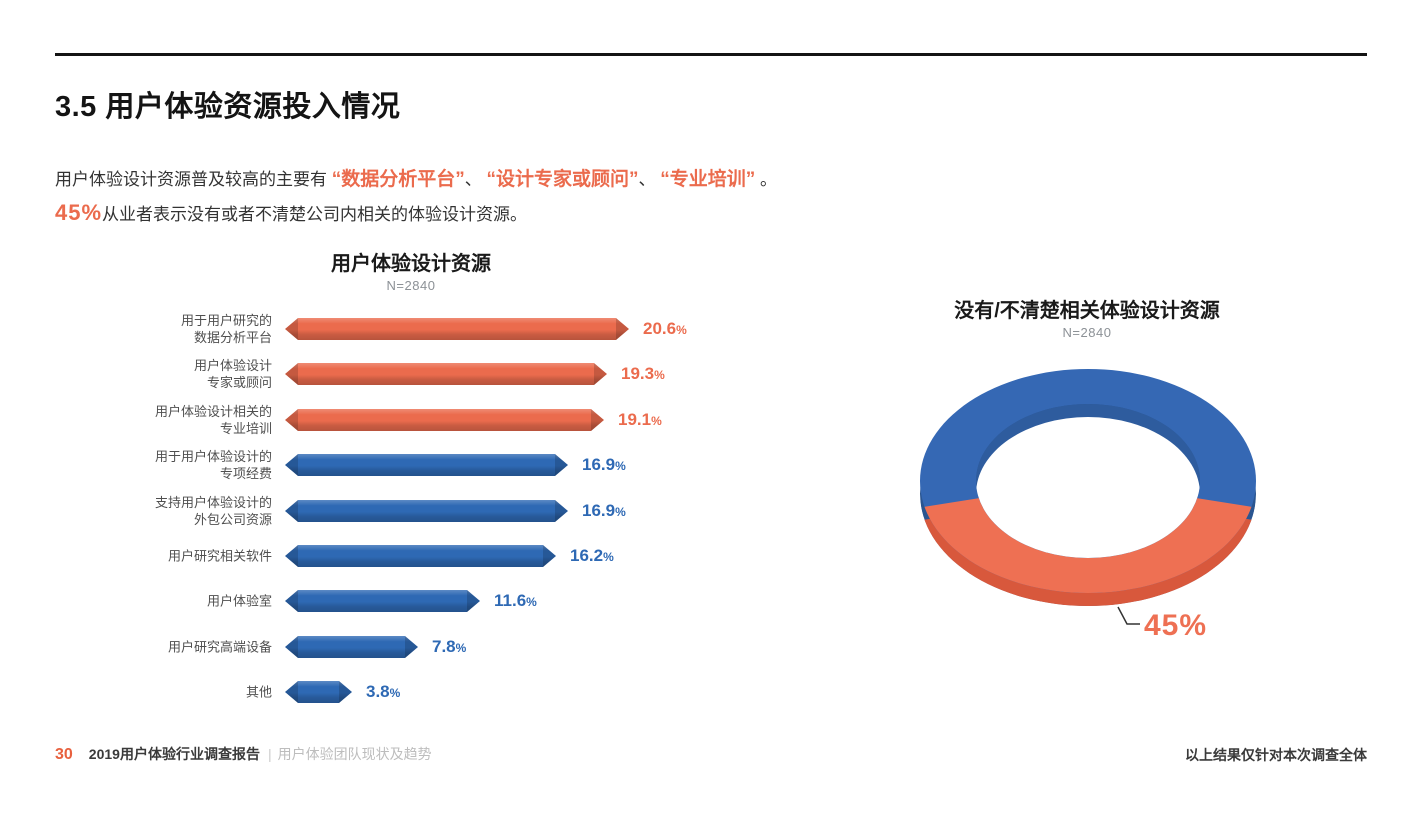 The width and height of the screenshot is (1421, 816). Describe the element at coordinates (213, 420) in the screenshot. I see `bar-category-label: 用户体验设计相关的 专业培训` at that location.